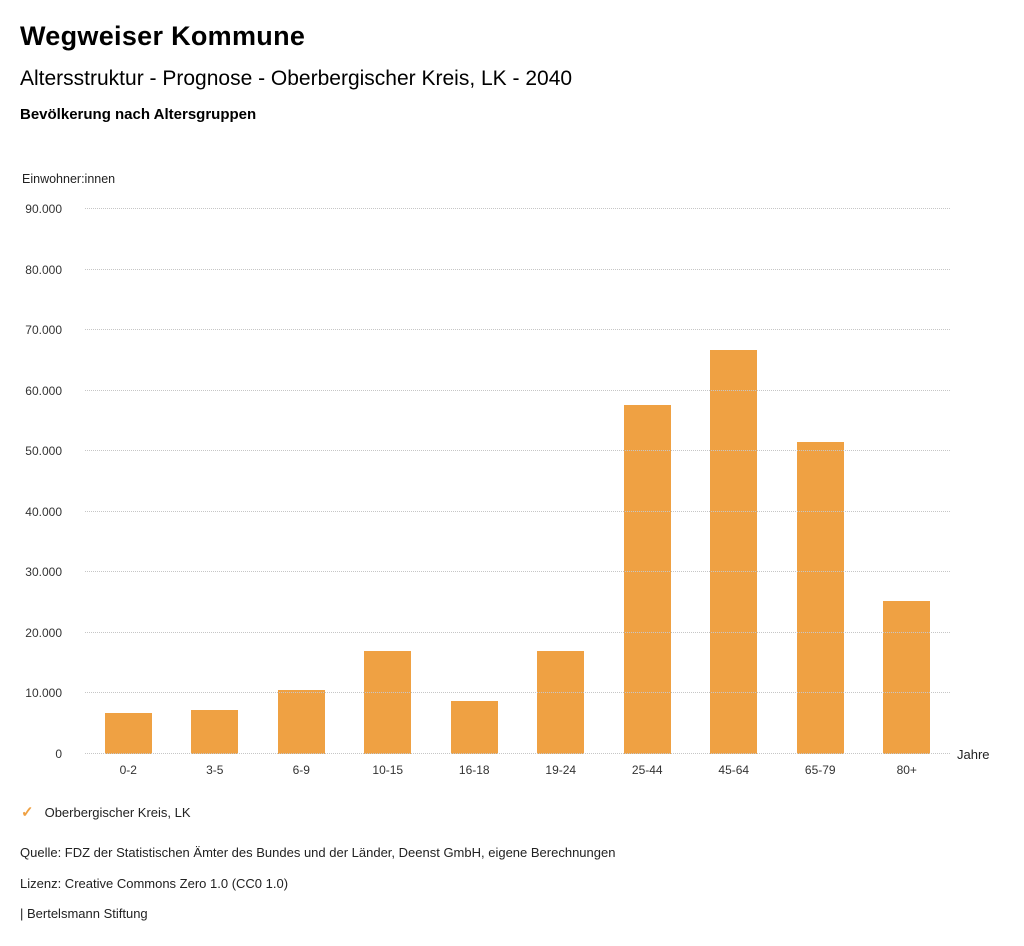 This screenshot has height=946, width=1024. I want to click on y-tick-label: 50.000, so click(43, 451).